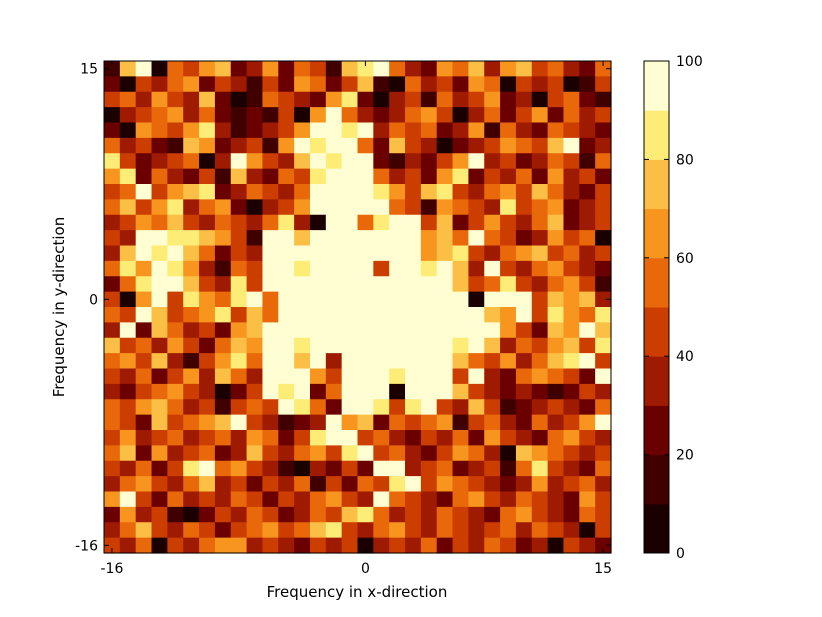  I want to click on colorbar-tick-label: 40, so click(685, 357).